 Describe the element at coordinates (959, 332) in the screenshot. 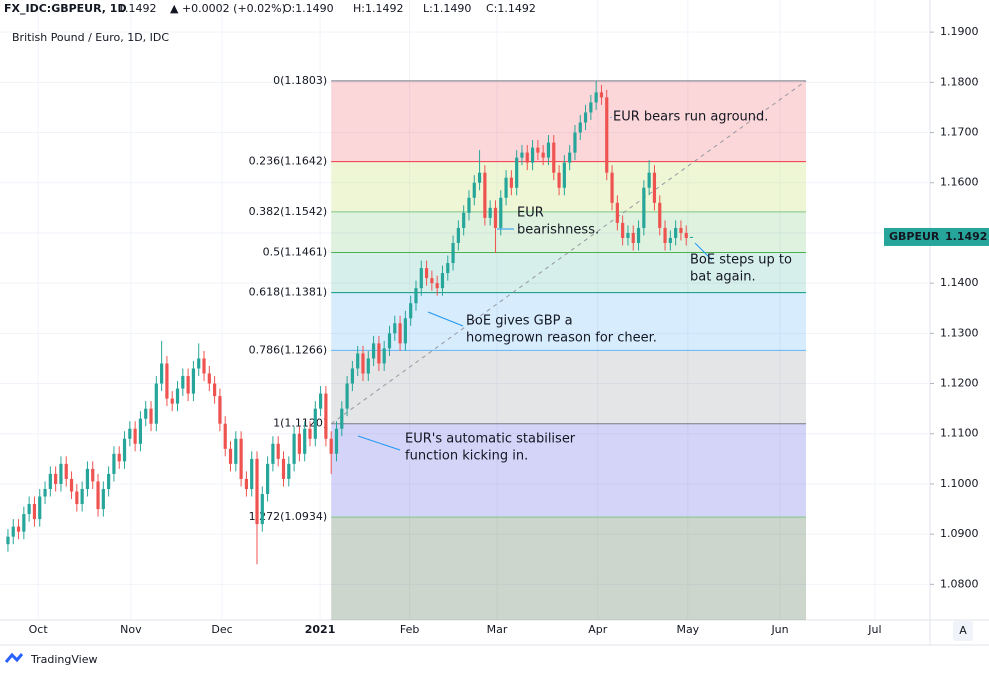

I see `y-tick-label: 1.1300` at that location.